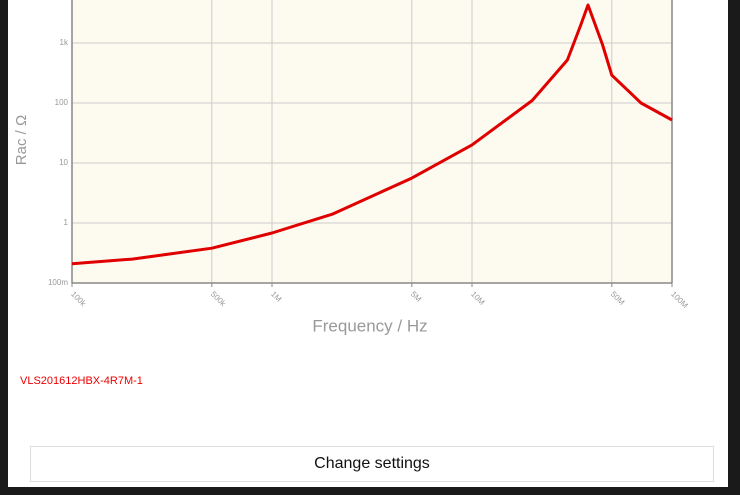 This screenshot has width=740, height=495. Describe the element at coordinates (618, 299) in the screenshot. I see `x-tick-label: 50M` at that location.